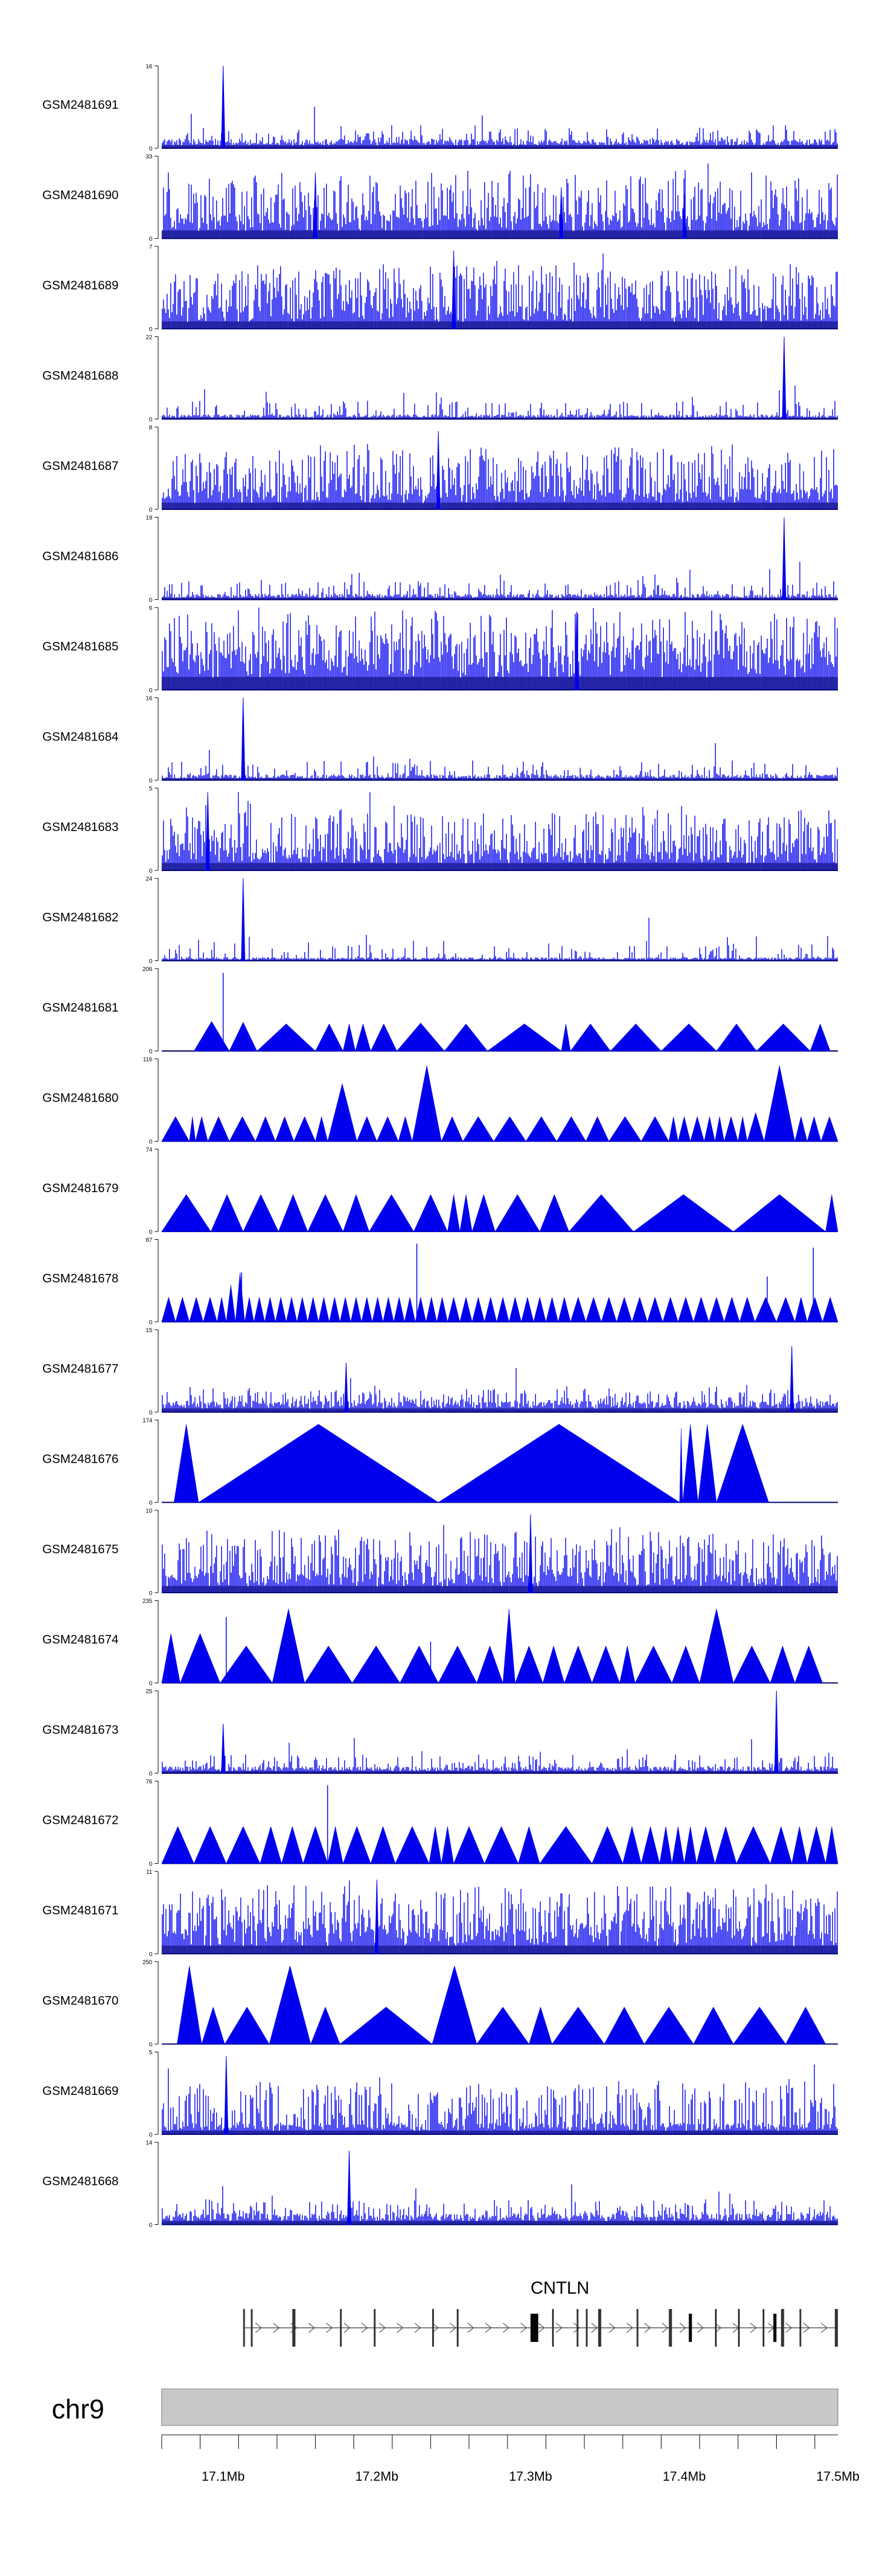 The image size is (882, 2576). What do you see at coordinates (440, 1733) in the screenshot?
I see `track-GSM2481673: GSM2481673 25 0` at bounding box center [440, 1733].